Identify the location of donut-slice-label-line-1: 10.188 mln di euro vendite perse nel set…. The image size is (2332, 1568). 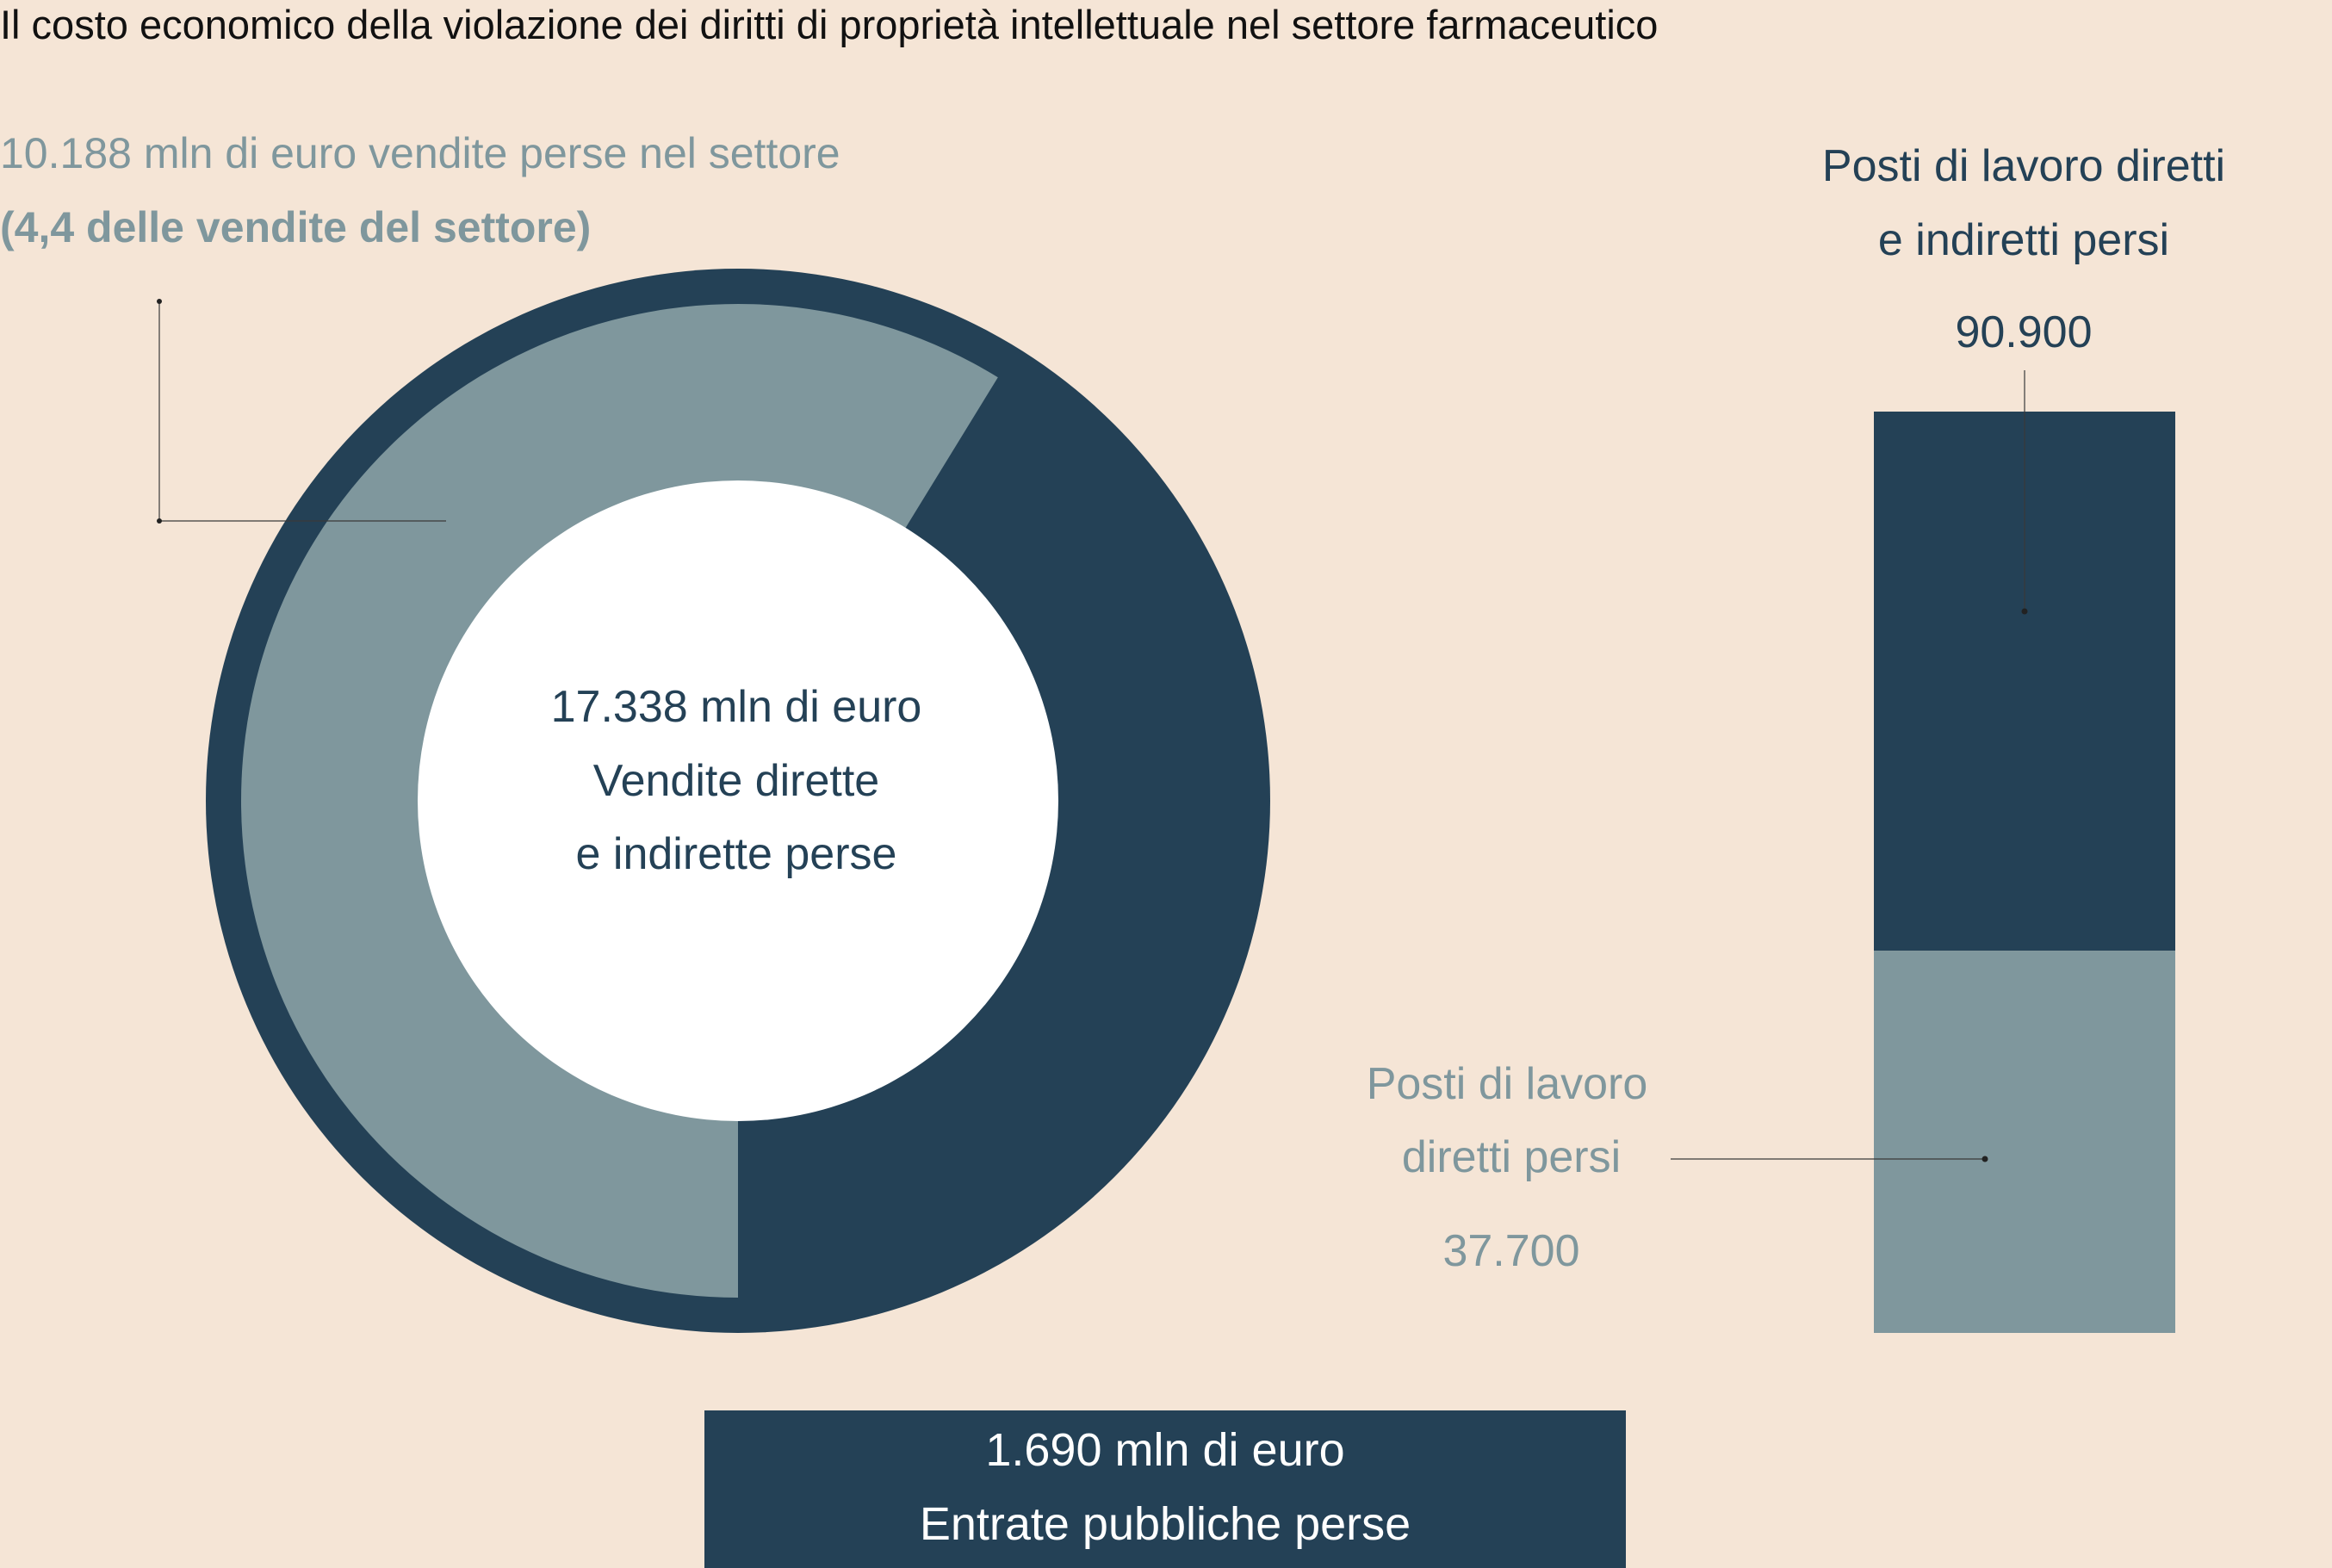
(420, 153).